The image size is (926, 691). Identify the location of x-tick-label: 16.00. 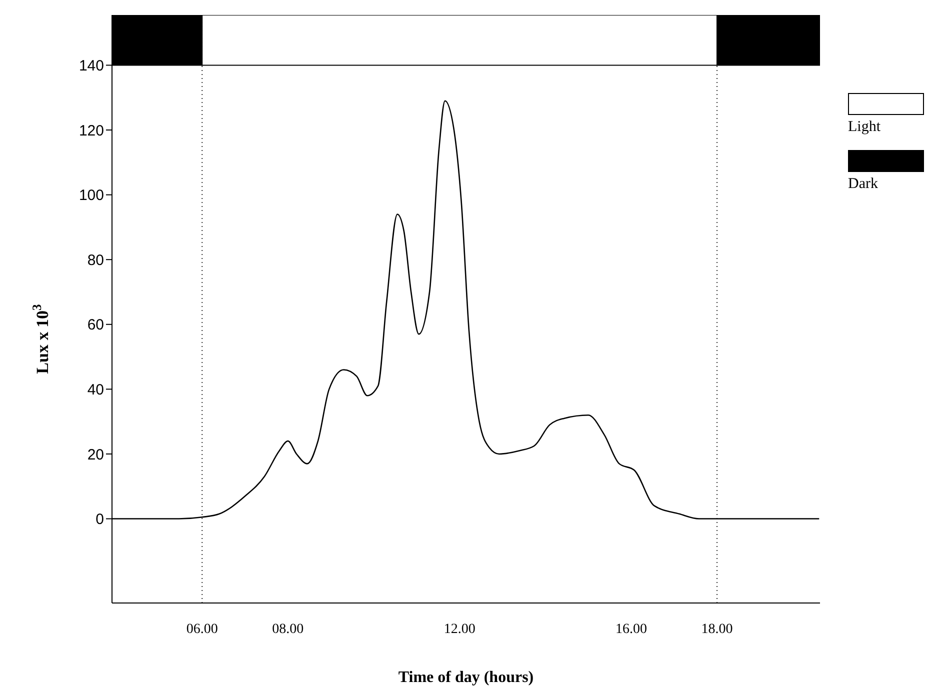
(631, 629).